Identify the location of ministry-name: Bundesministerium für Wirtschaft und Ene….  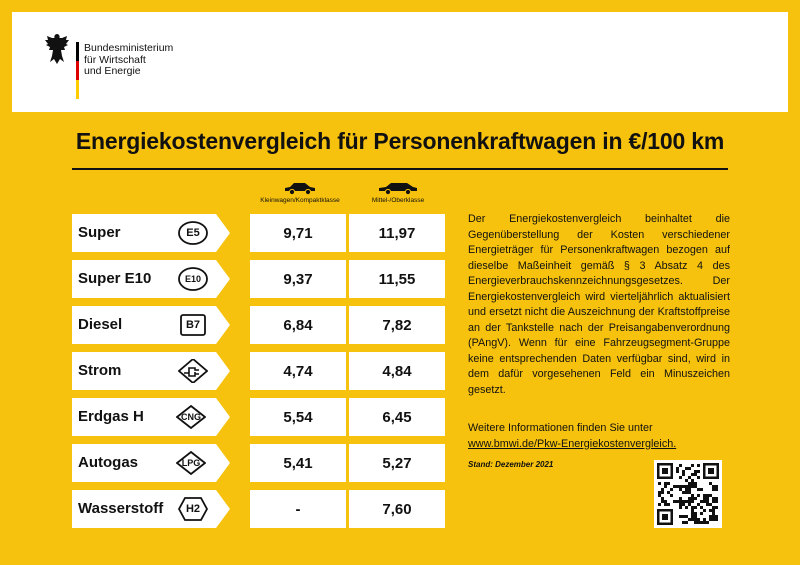
(129, 60).